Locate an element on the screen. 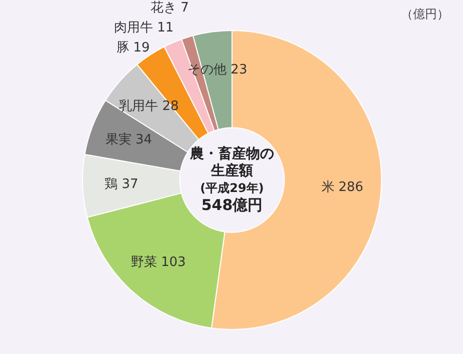 This screenshot has height=354, width=463. text: 548億円 is located at coordinates (232, 205).